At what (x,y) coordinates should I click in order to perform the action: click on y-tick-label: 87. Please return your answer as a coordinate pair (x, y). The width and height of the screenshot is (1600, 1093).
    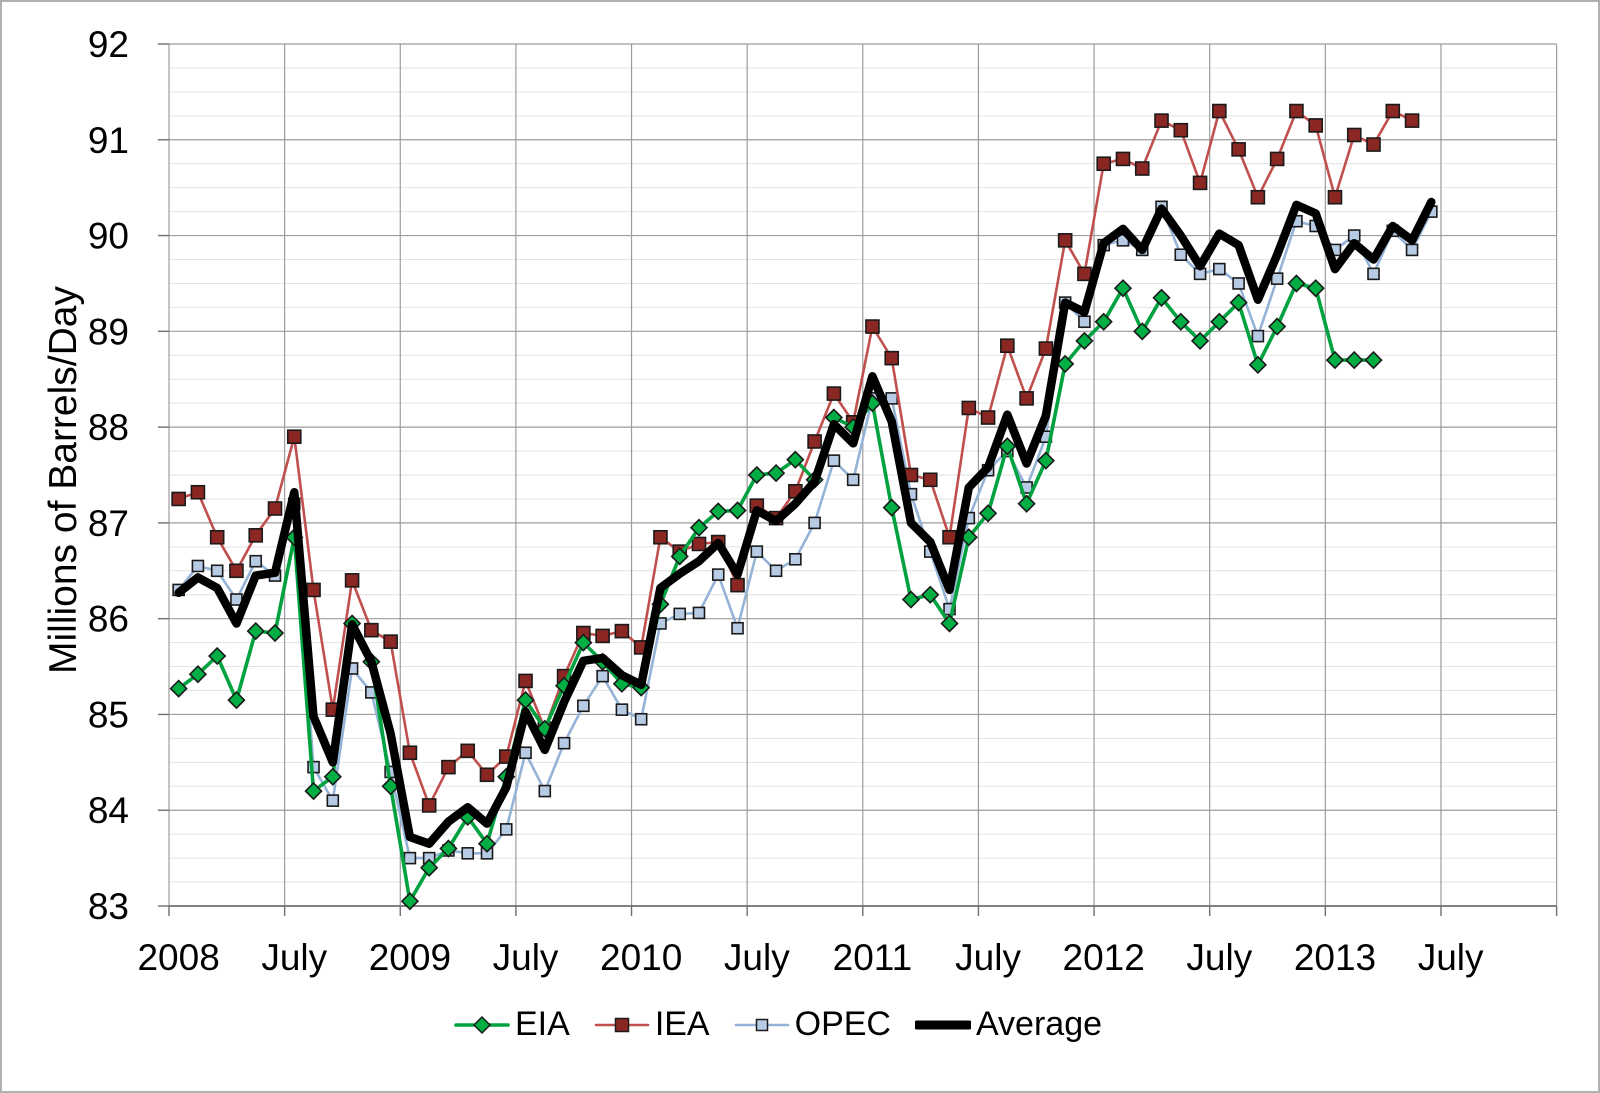
    Looking at the image, I should click on (108, 523).